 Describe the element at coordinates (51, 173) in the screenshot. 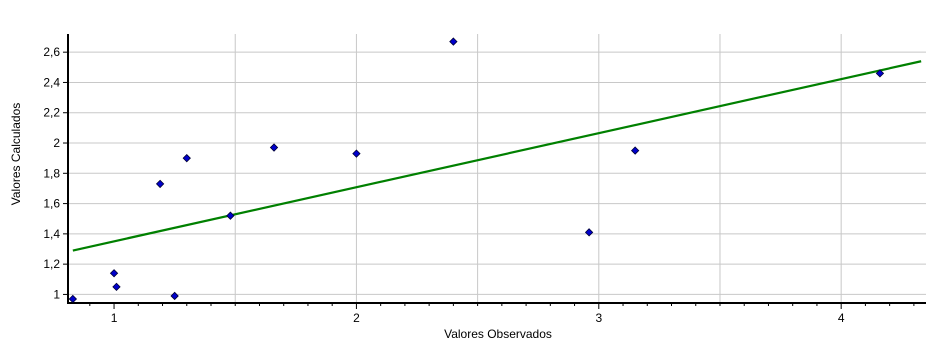

I see `y-tick-label-4: 1,8` at that location.